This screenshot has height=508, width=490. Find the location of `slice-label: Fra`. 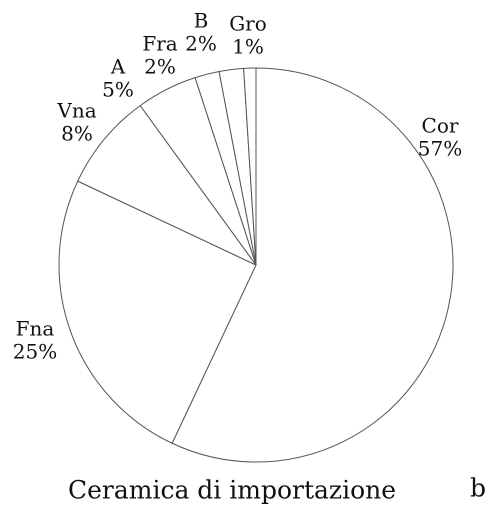

slice-label: Fra is located at coordinates (159, 44).